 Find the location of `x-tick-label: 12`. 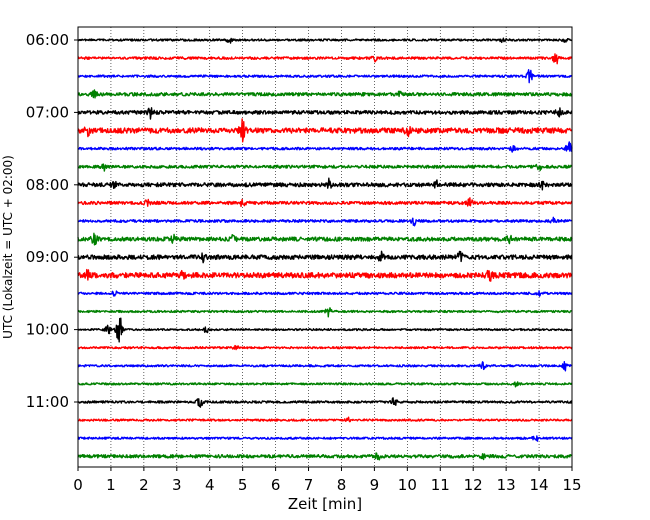

x-tick-label: 12 is located at coordinates (473, 485).